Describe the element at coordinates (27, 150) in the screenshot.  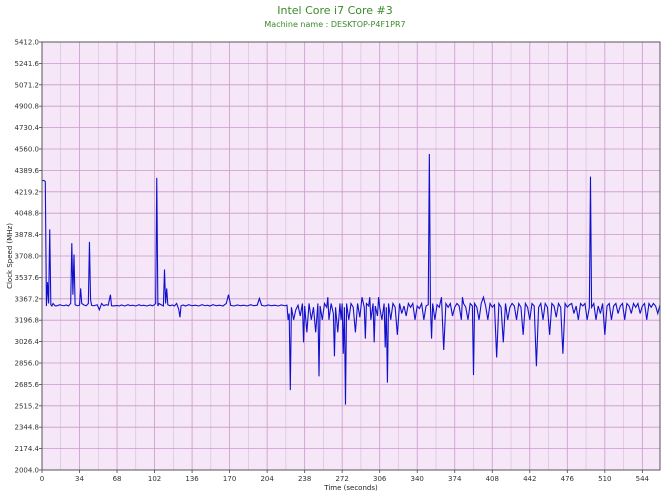
I see `y-tick-label: 4560.0` at that location.